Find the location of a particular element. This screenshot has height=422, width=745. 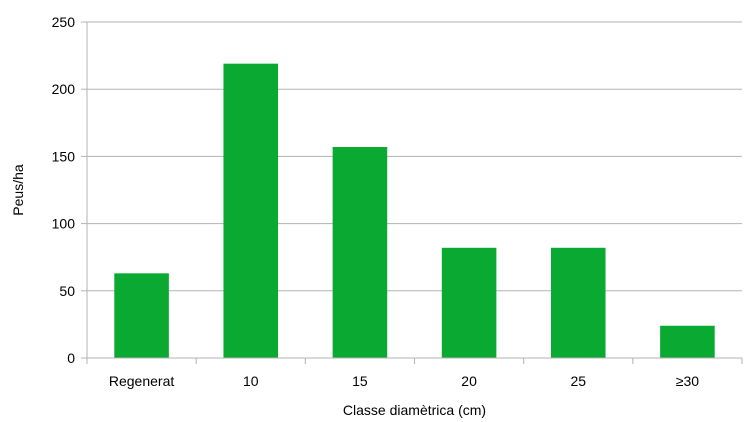

y-tick-label: 100 is located at coordinates (64, 224).